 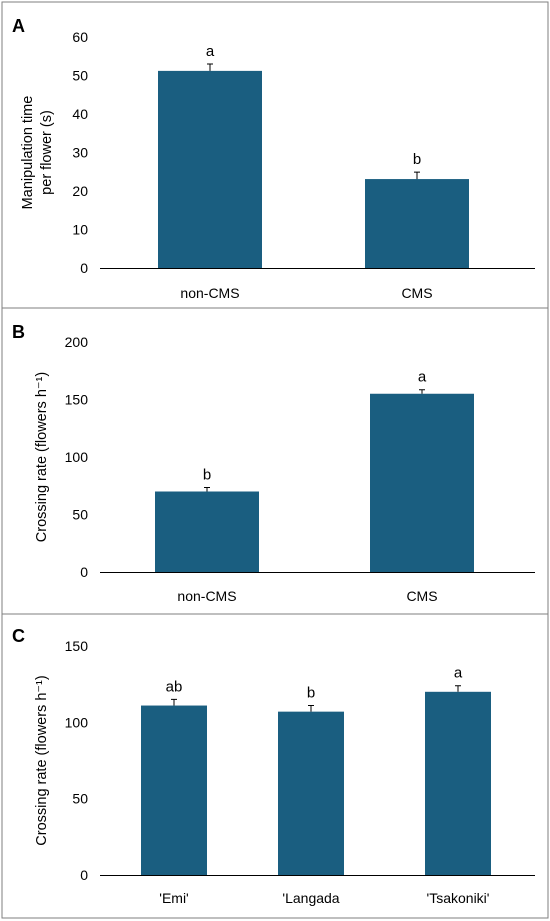 What do you see at coordinates (80, 37) in the screenshot?
I see `y-tick-label: 60` at bounding box center [80, 37].